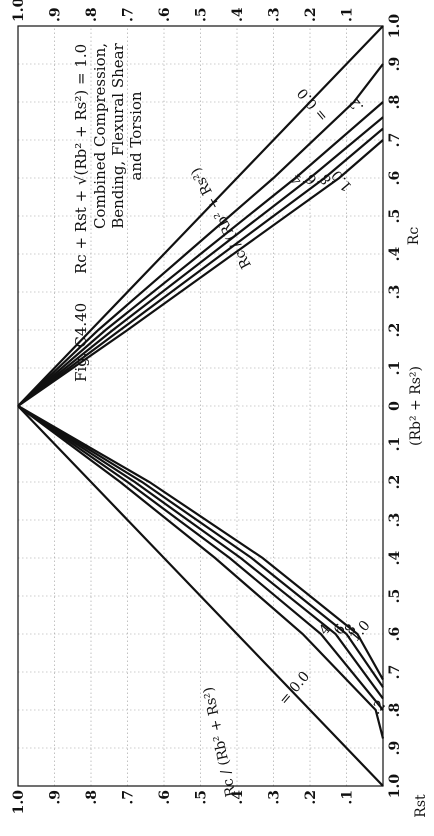  I want to click on y-tick-label-left: .4, so click(238, 797).